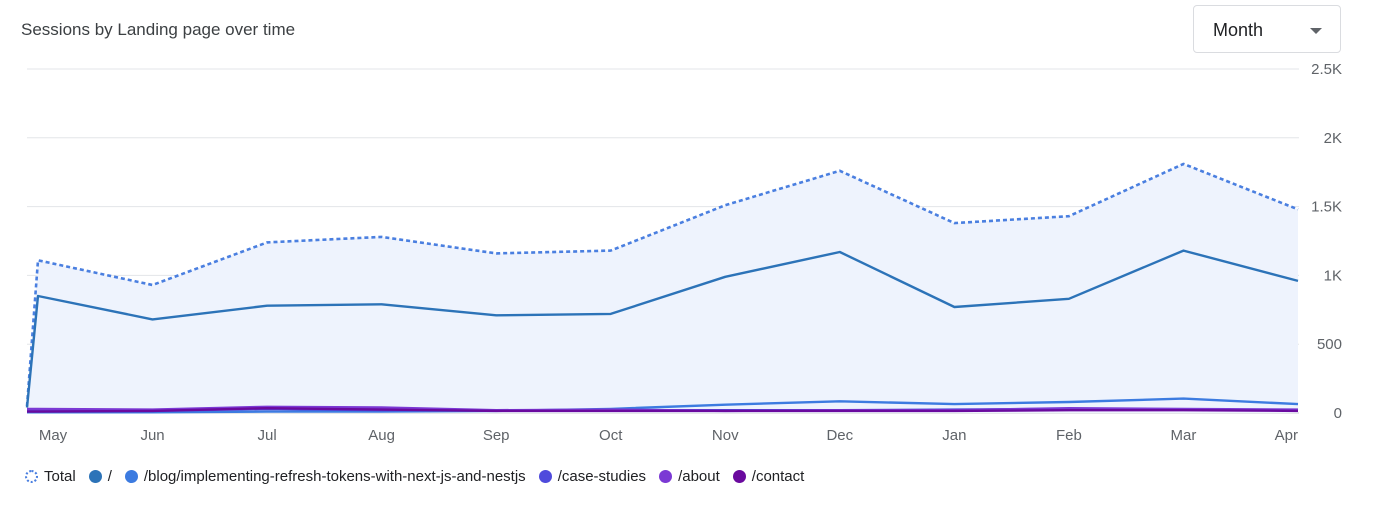 This screenshot has height=506, width=1377. What do you see at coordinates (1286, 435) in the screenshot?
I see `x-tick-label: Apr` at bounding box center [1286, 435].